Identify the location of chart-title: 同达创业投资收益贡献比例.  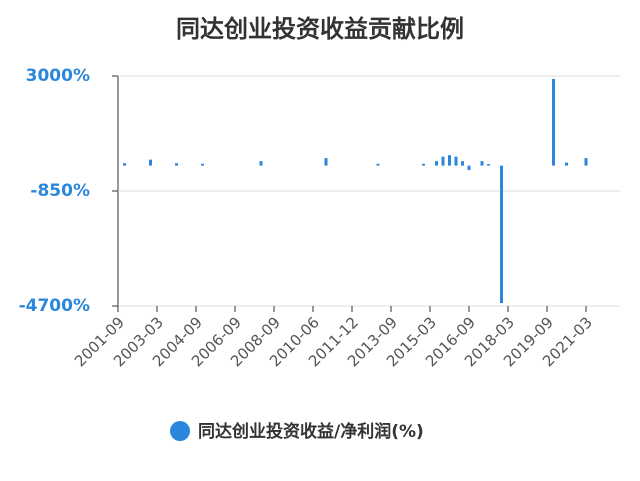
(320, 29).